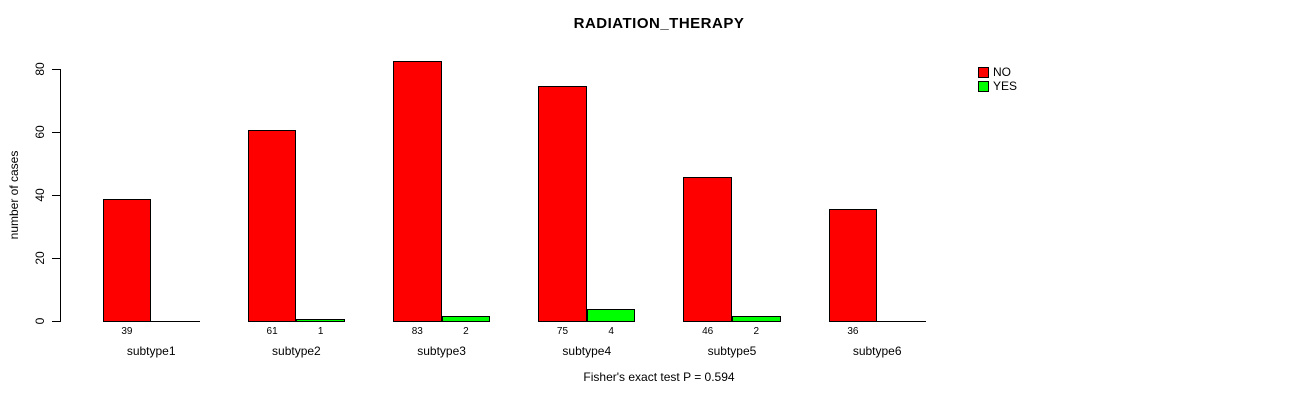 The width and height of the screenshot is (1290, 400). Describe the element at coordinates (562, 331) in the screenshot. I see `bar-value-label: 75` at that location.